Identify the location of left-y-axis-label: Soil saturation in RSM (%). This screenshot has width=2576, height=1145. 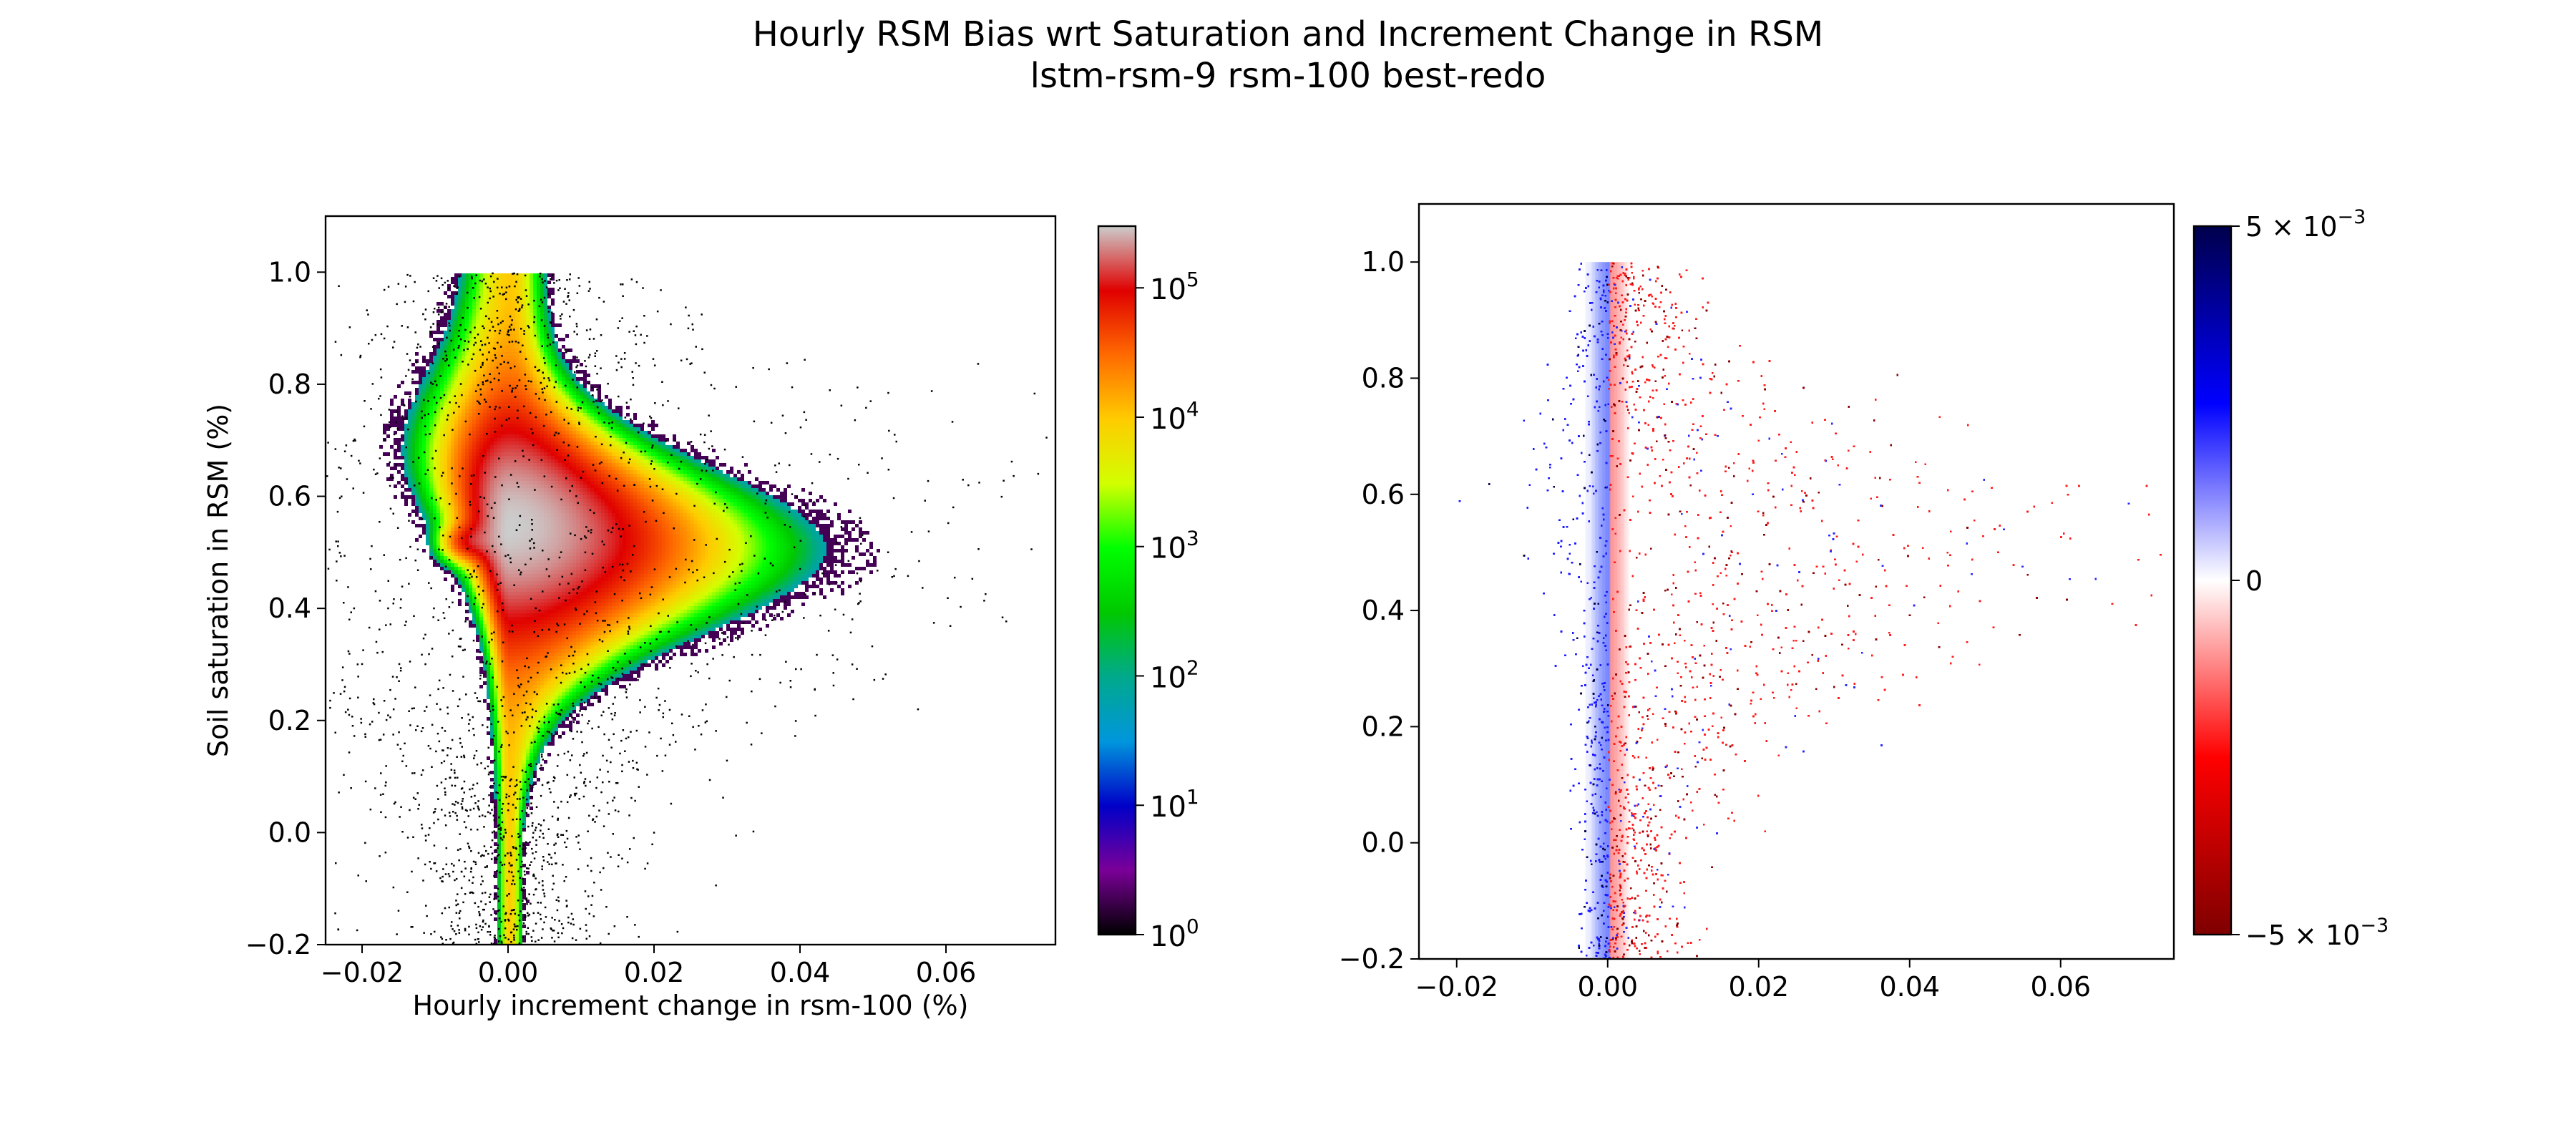
(218, 580).